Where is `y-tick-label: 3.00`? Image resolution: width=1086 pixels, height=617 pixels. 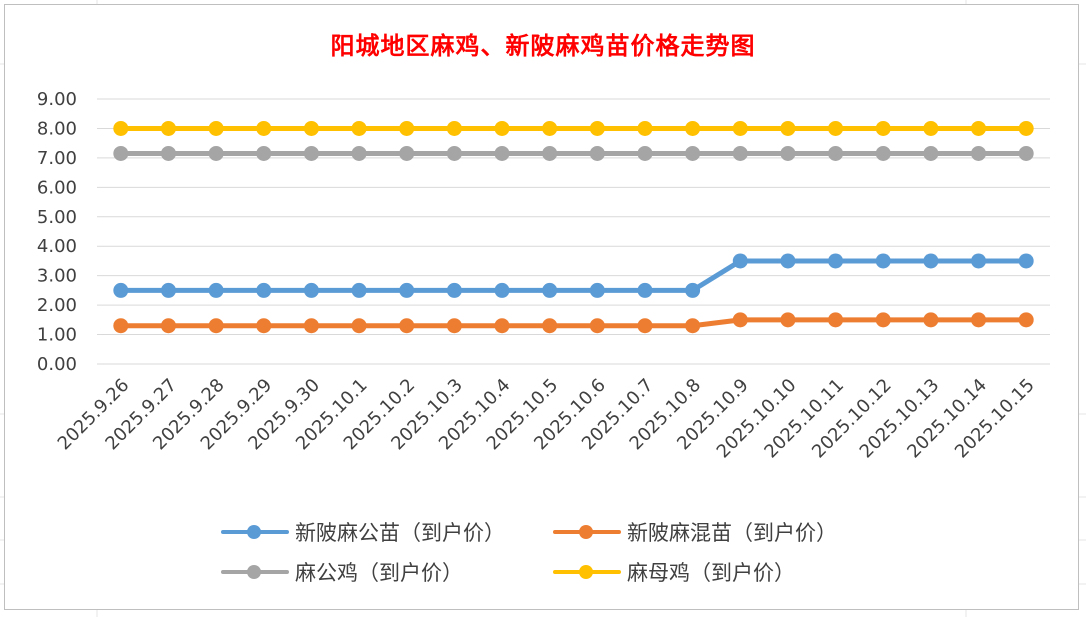 y-tick-label: 3.00 is located at coordinates (57, 276).